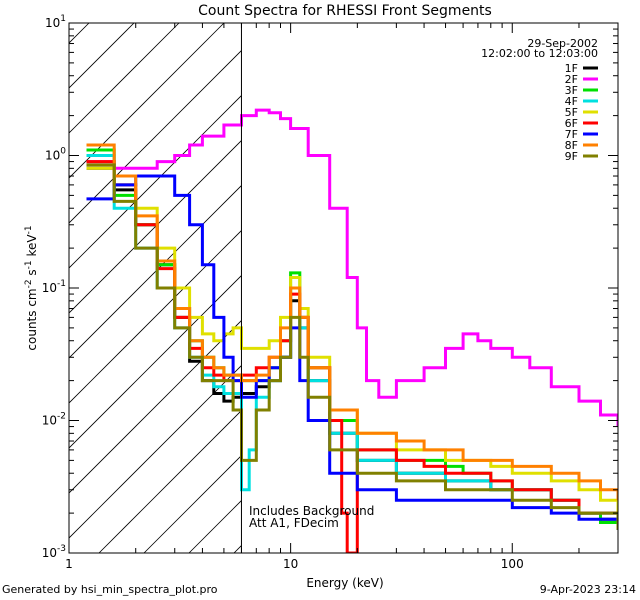  What do you see at coordinates (571, 134) in the screenshot?
I see `legend-label-7f: 7F` at bounding box center [571, 134].